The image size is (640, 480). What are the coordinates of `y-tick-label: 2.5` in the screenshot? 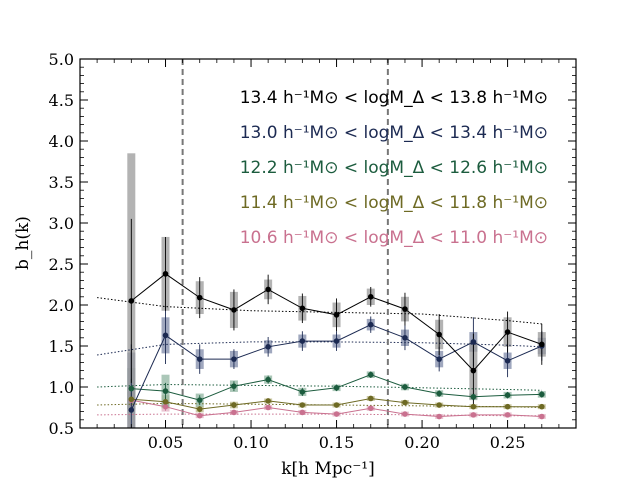 It's located at (61, 264).